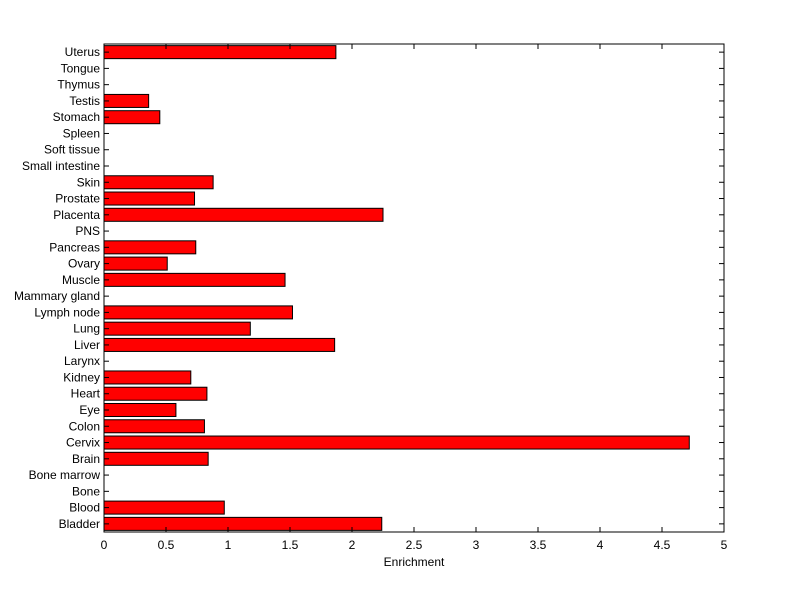  Describe the element at coordinates (84, 426) in the screenshot. I see `category-label: Colon` at that location.